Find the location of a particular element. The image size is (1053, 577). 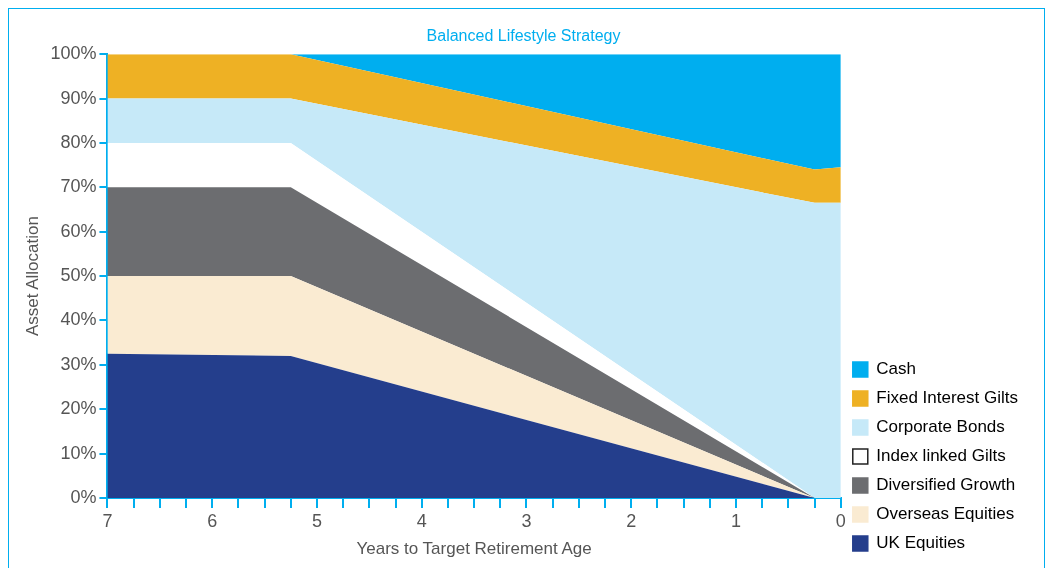

y-tick-label: 10% is located at coordinates (78, 452).